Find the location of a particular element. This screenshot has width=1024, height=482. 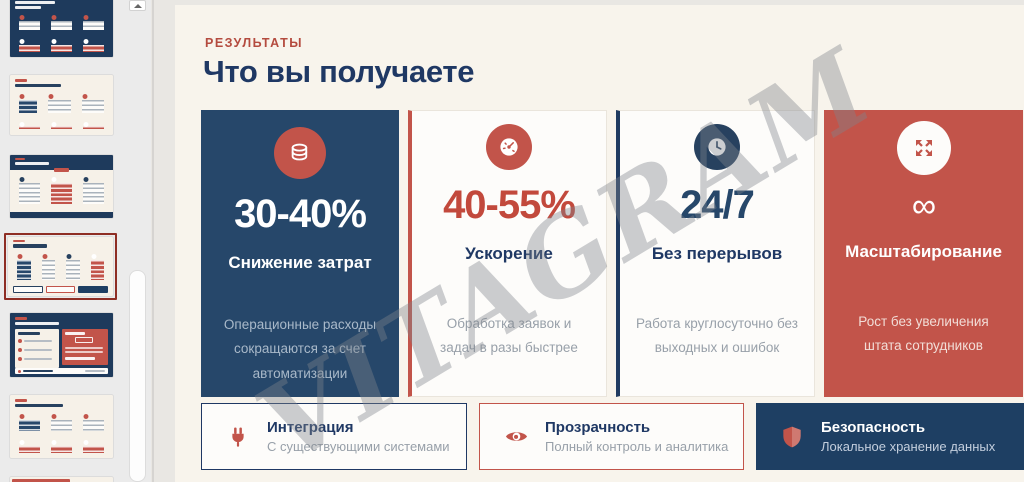

scroll-up-button is located at coordinates (137, 5).